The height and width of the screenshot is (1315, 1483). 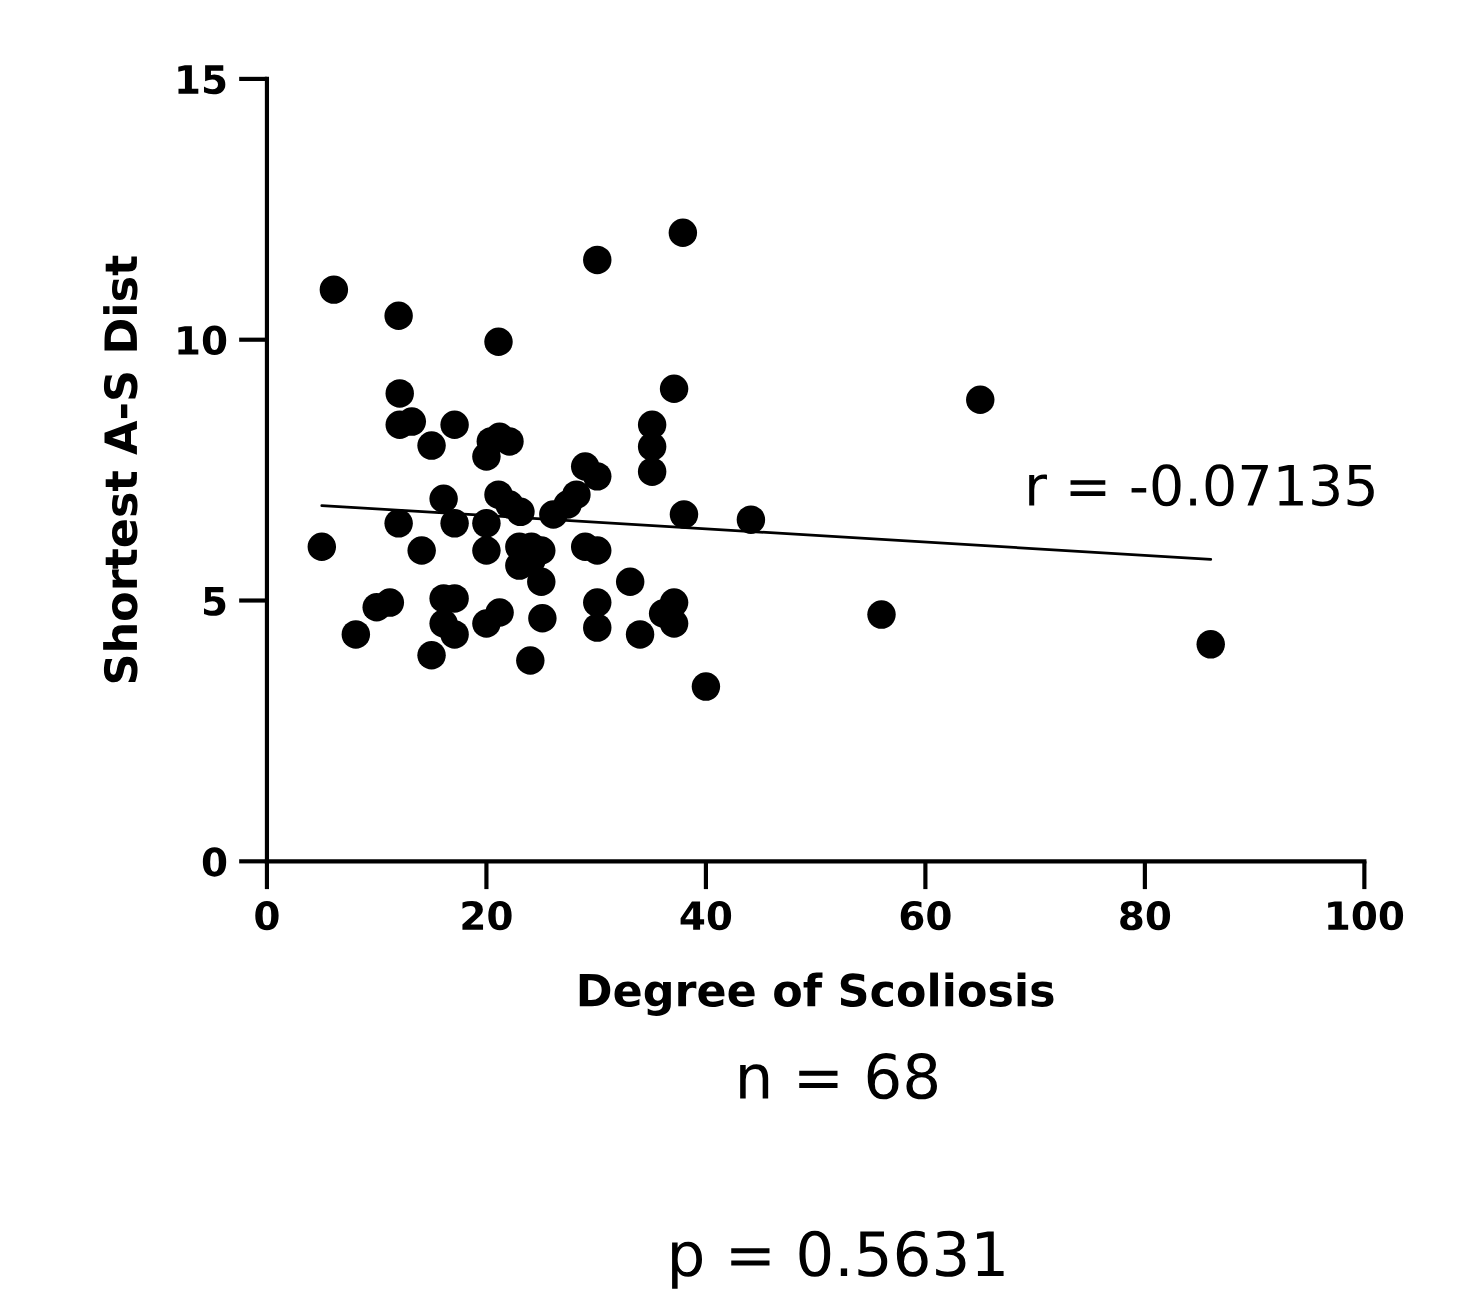 What do you see at coordinates (1145, 915) in the screenshot?
I see `x-tick-label: 80` at bounding box center [1145, 915].